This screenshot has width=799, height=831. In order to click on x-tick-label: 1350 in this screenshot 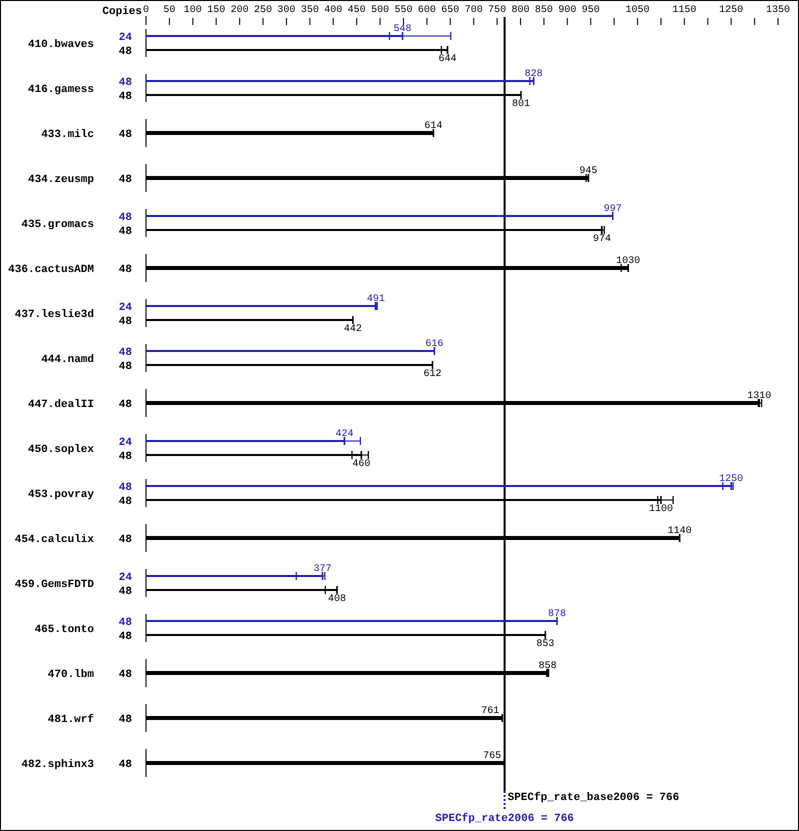, I will do `click(778, 10)`.